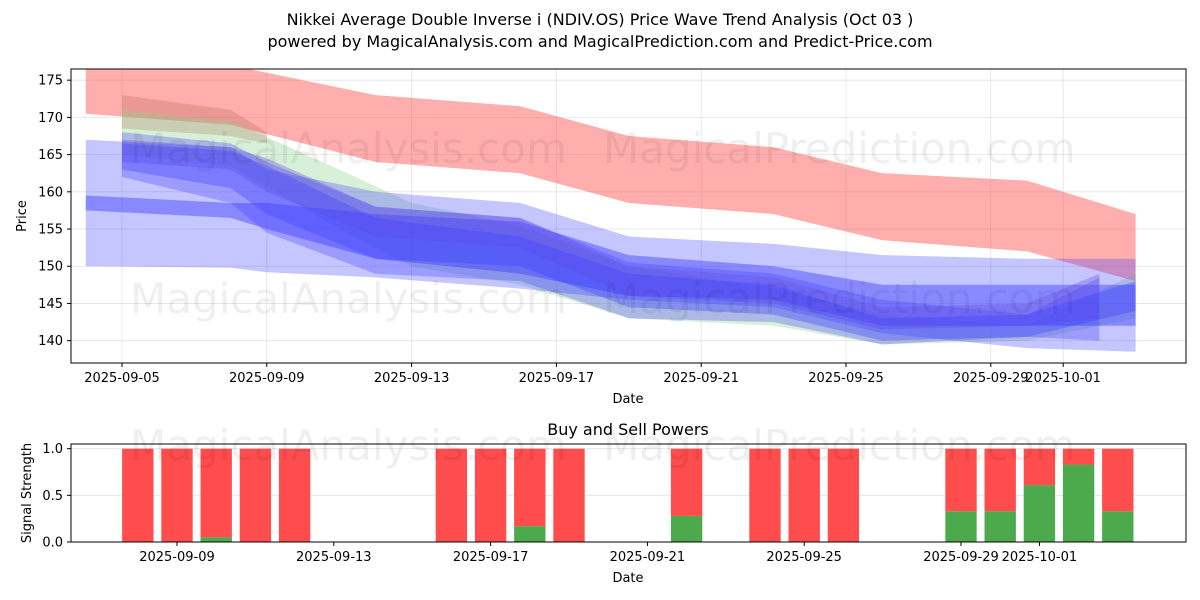 The width and height of the screenshot is (1200, 600). Describe the element at coordinates (50, 192) in the screenshot. I see `price-y-tick-label: 160` at that location.